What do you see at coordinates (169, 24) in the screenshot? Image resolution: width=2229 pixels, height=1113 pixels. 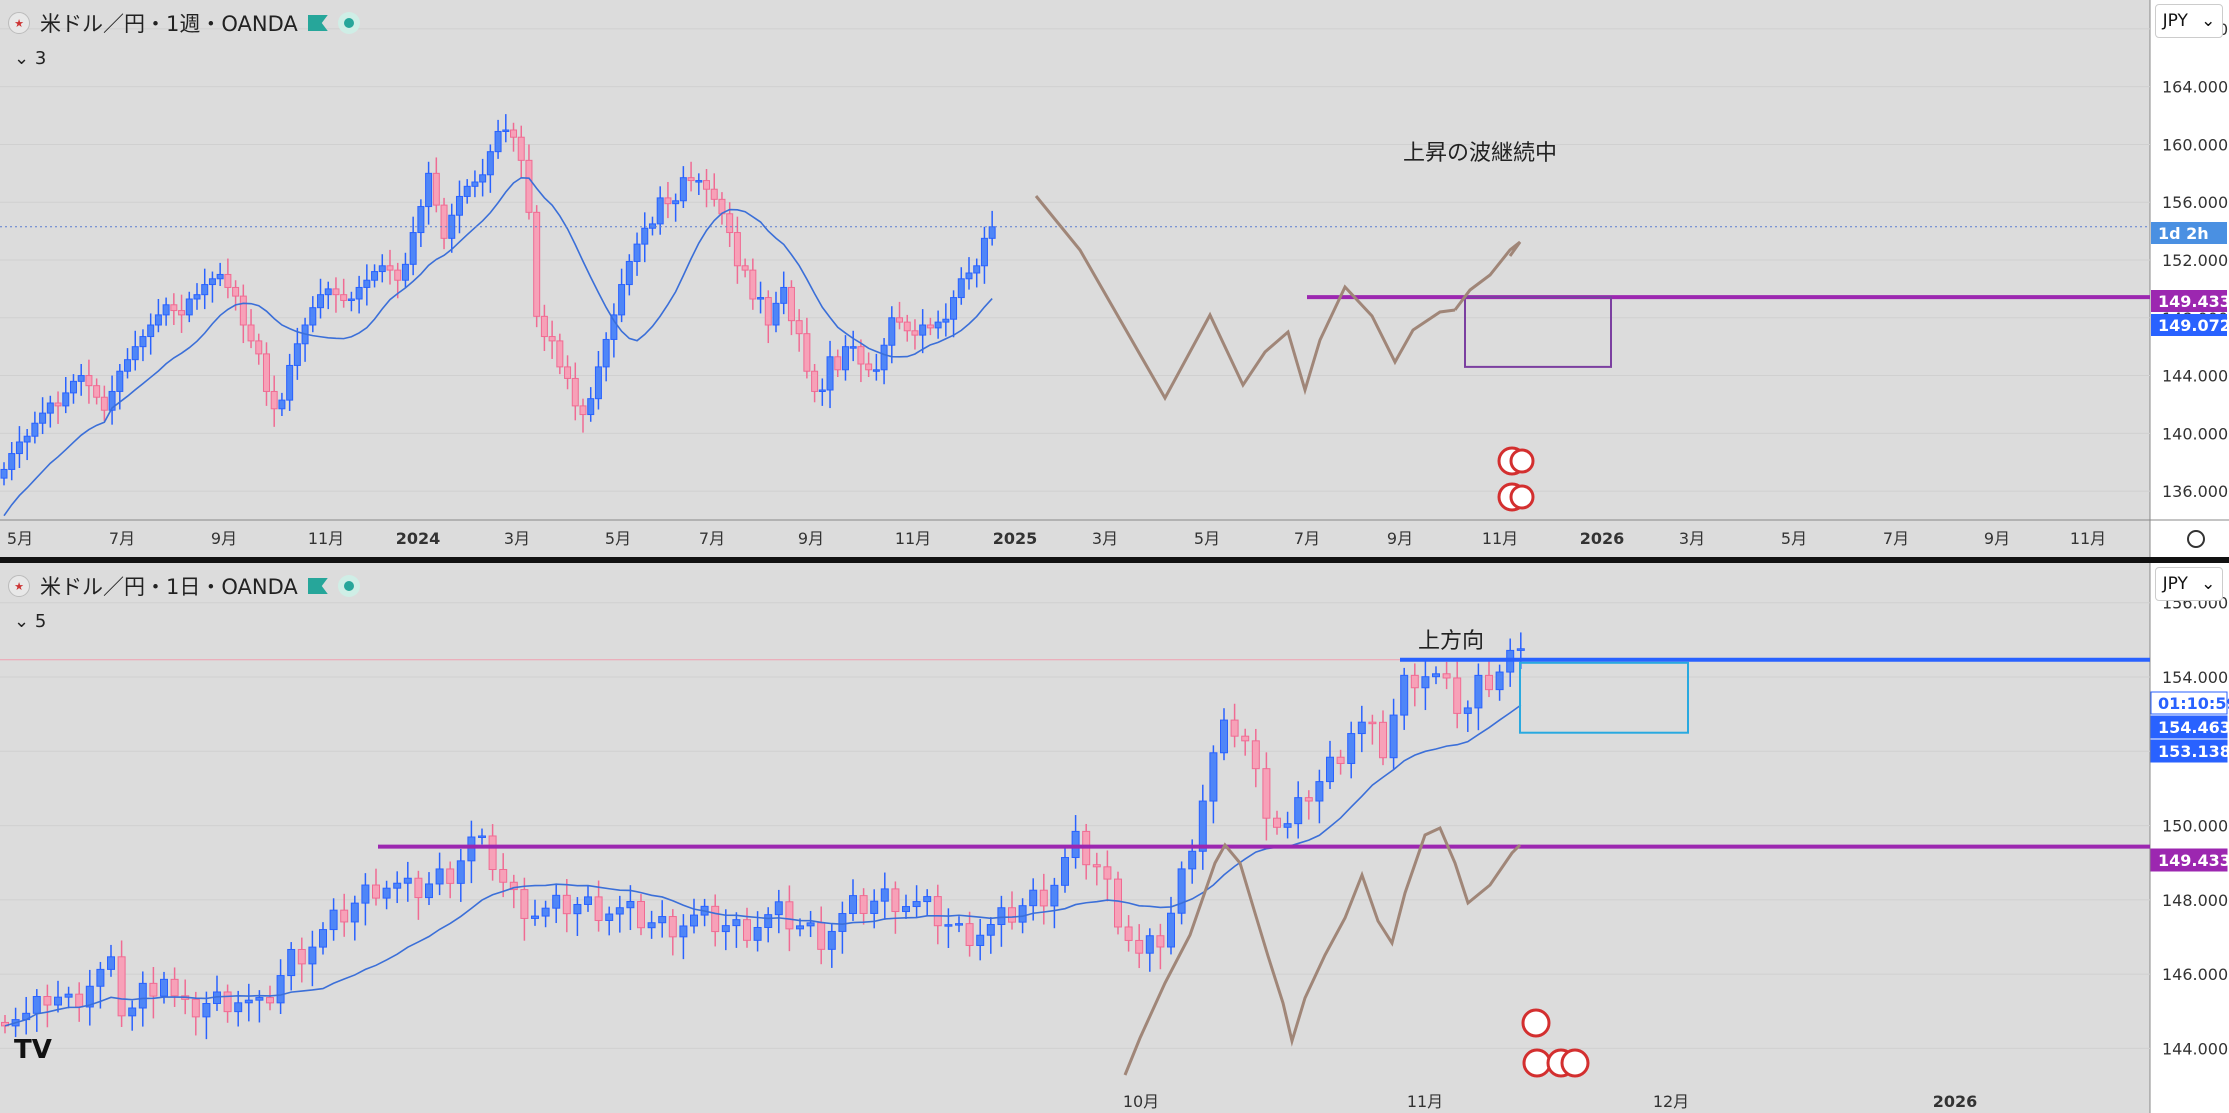 I see `weekly-chart-title: 米ドル／円・1週・OANDA` at bounding box center [169, 24].